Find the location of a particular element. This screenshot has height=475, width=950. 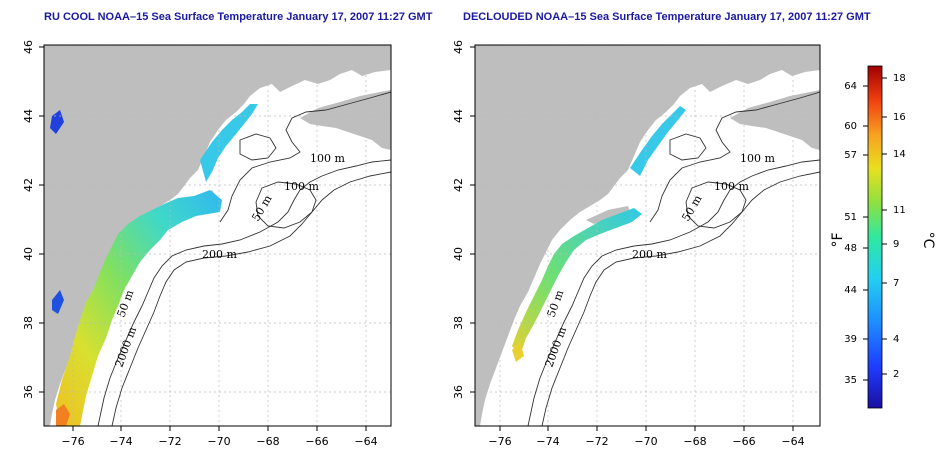

fahrenheit-unit-label: °F is located at coordinates (838, 239).